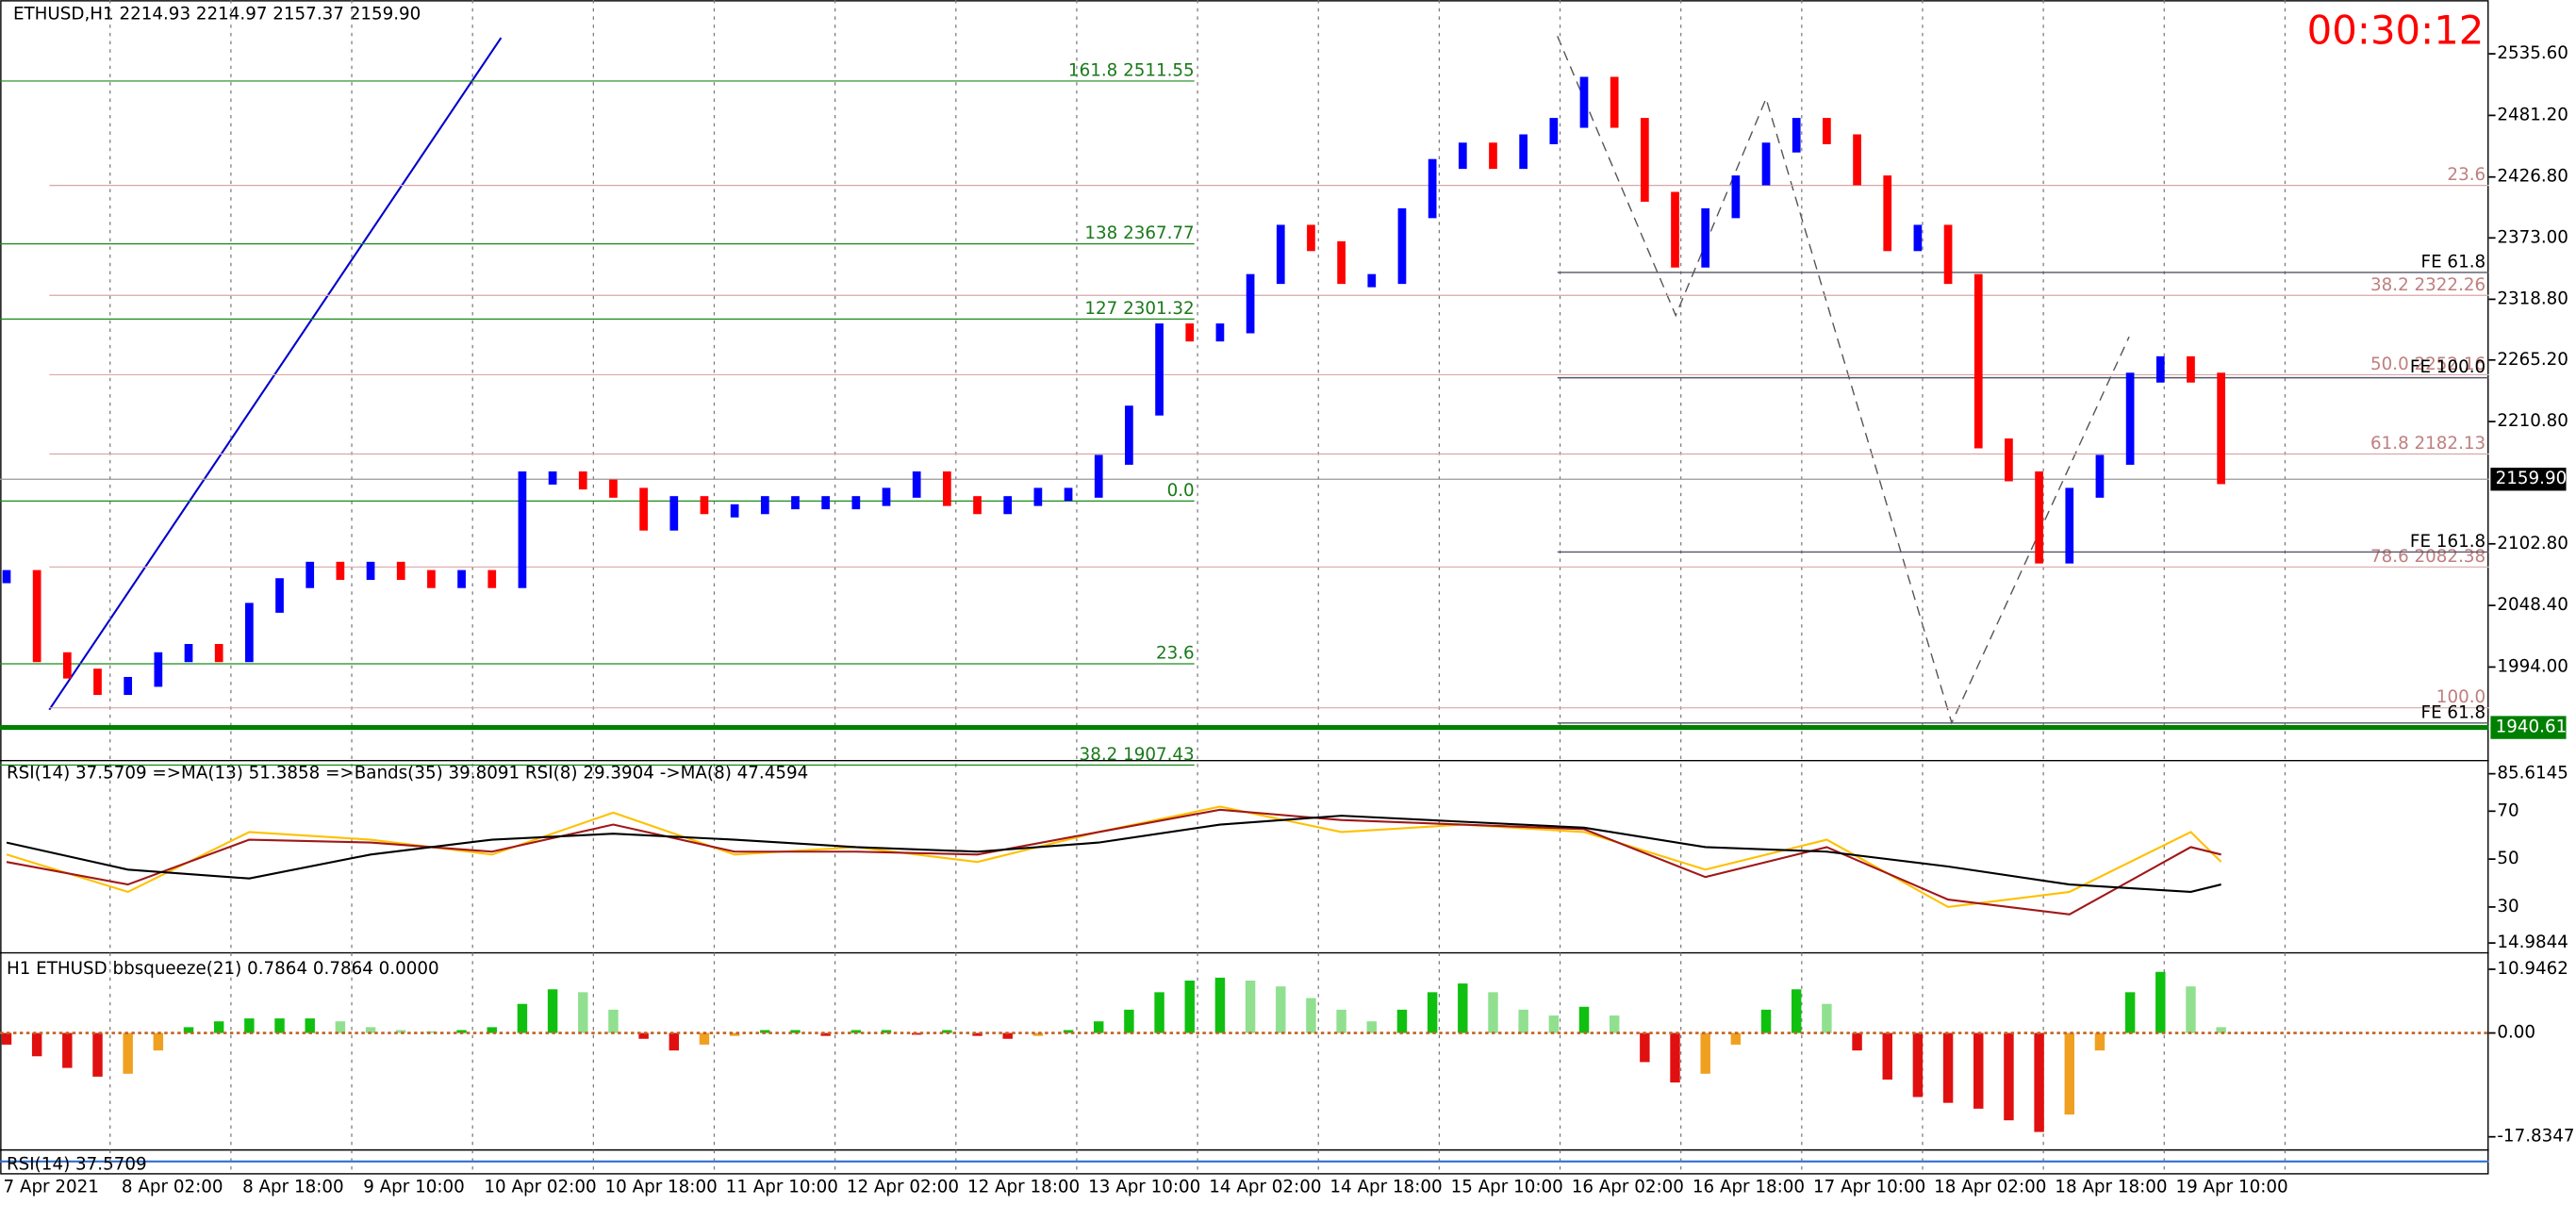 Image resolution: width=2576 pixels, height=1205 pixels. Describe the element at coordinates (1265, 1187) in the screenshot. I see `x-tick-label: 14 Apr 02:00` at that location.